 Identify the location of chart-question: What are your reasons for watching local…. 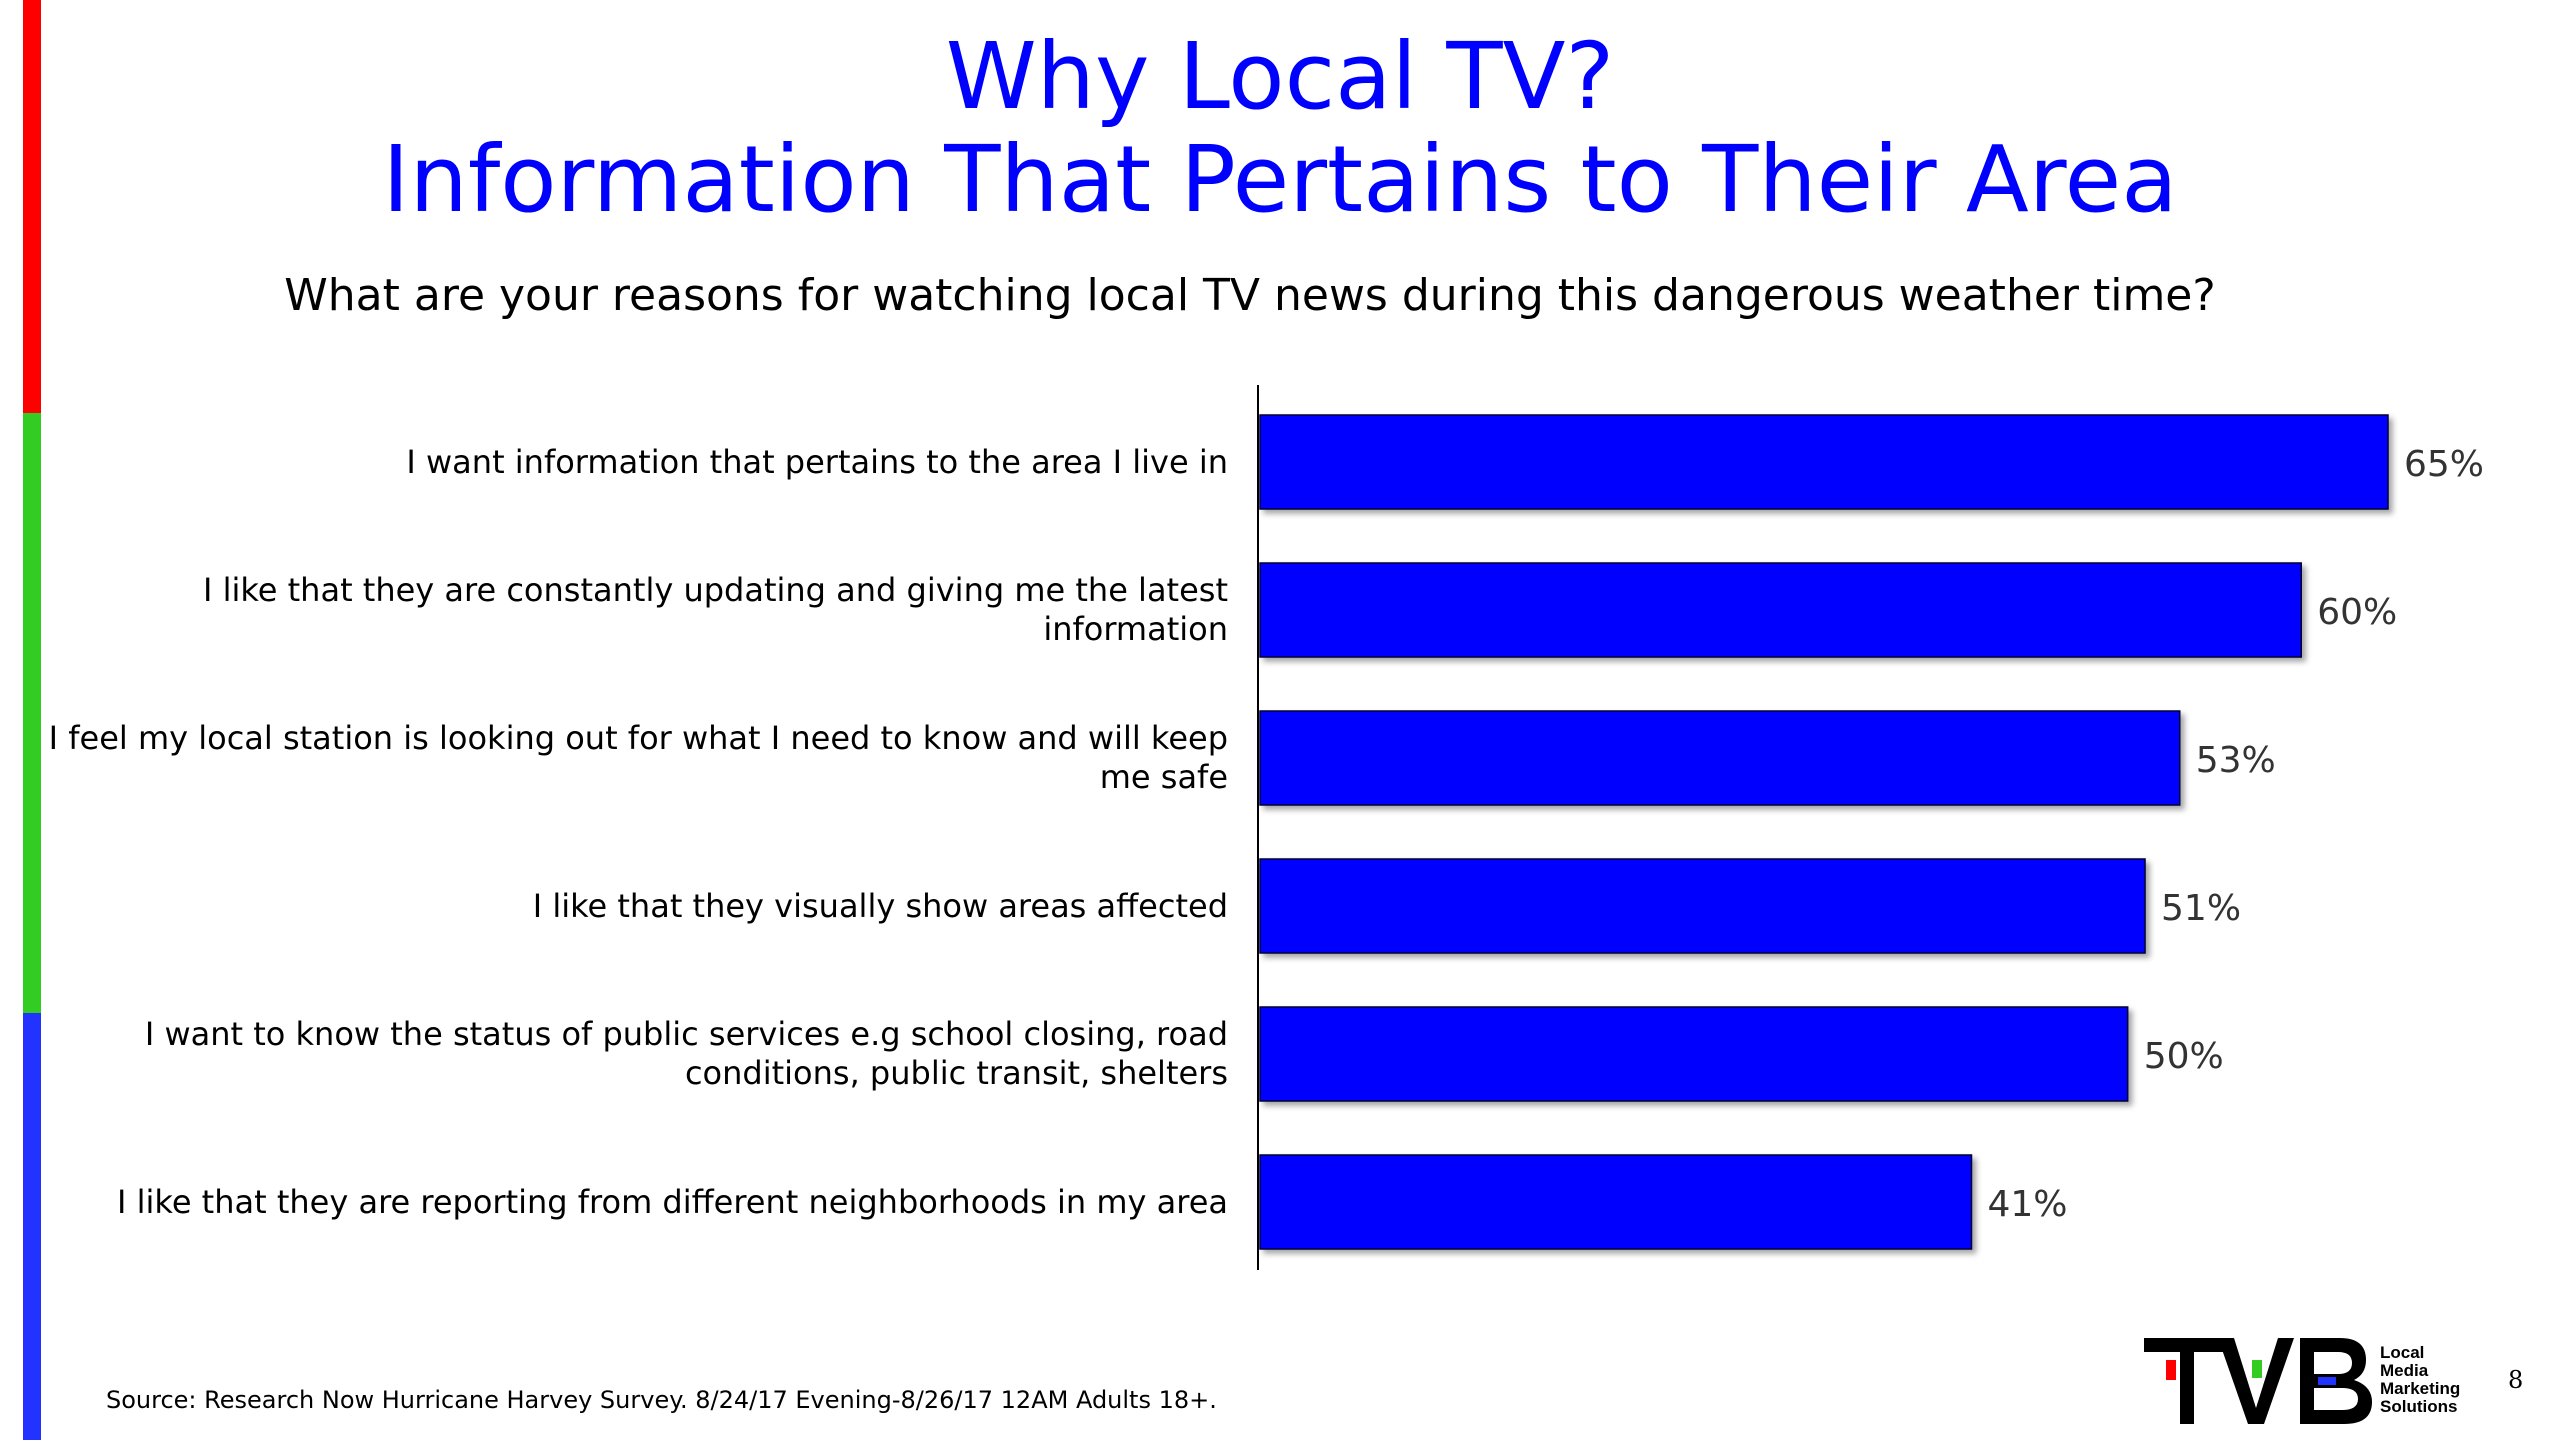
(1250, 295).